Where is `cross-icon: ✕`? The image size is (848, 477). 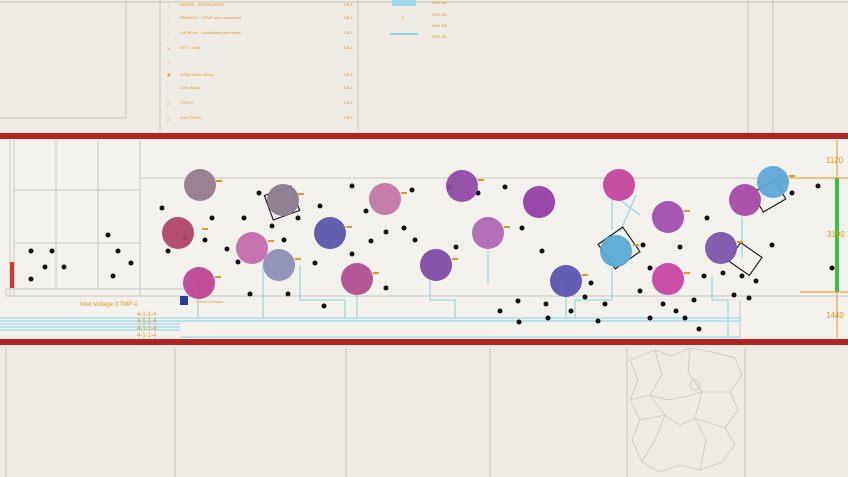
cross-icon: ✕ is located at coordinates (168, 48).